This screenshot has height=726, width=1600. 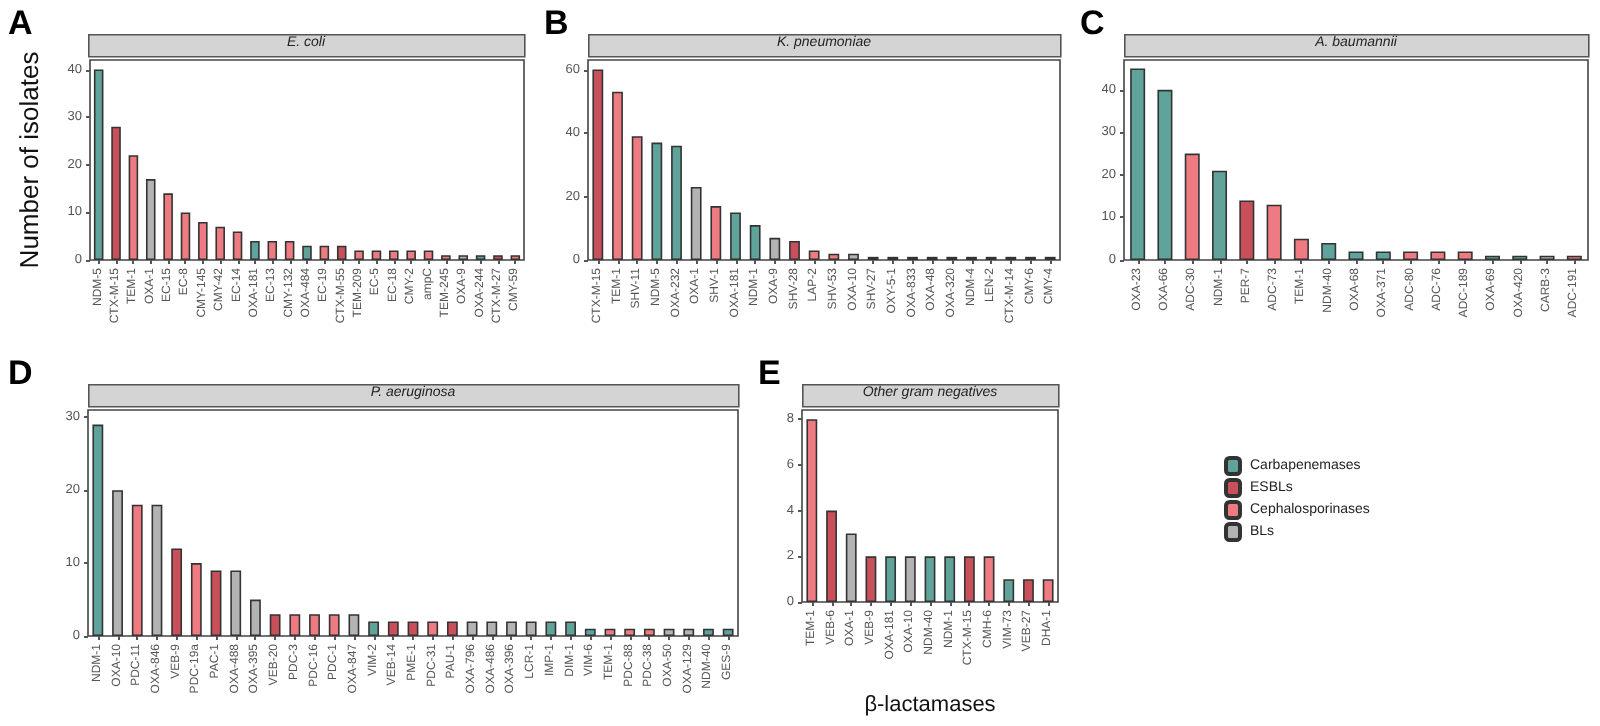 What do you see at coordinates (1092, 23) in the screenshot?
I see `text: C` at bounding box center [1092, 23].